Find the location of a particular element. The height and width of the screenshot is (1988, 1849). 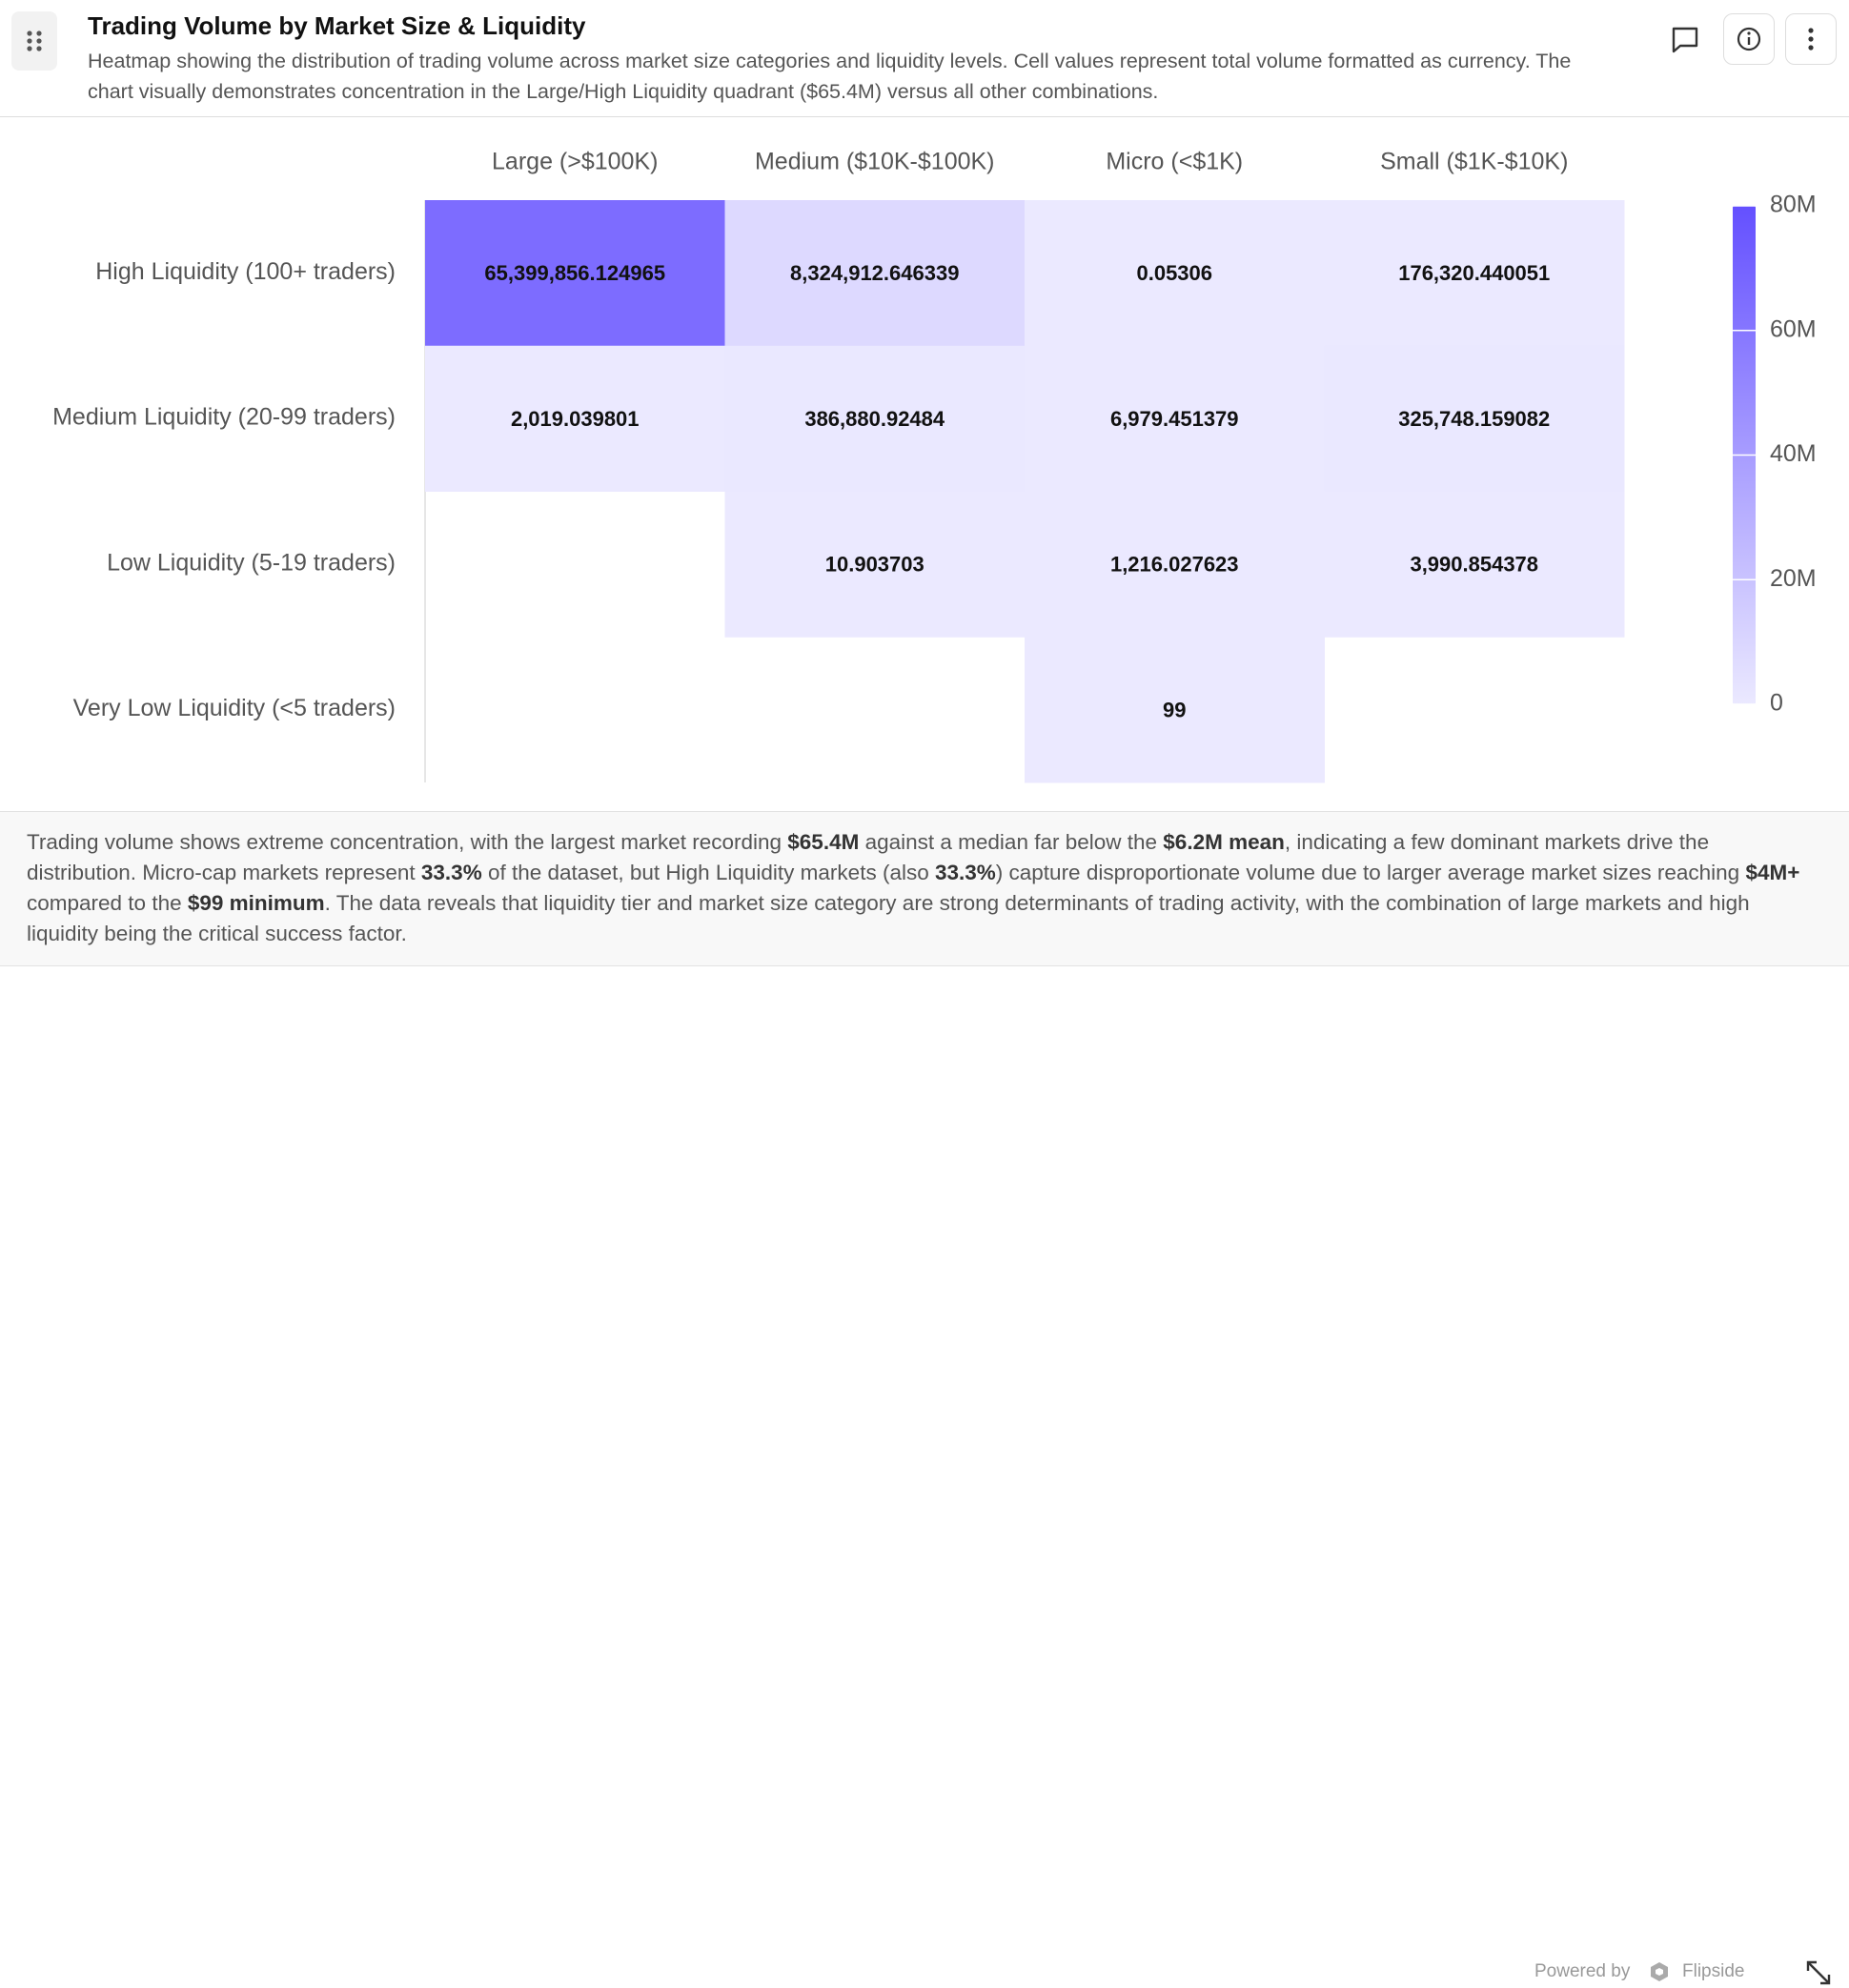

colorbar-tick-label: 40M is located at coordinates (1793, 453).